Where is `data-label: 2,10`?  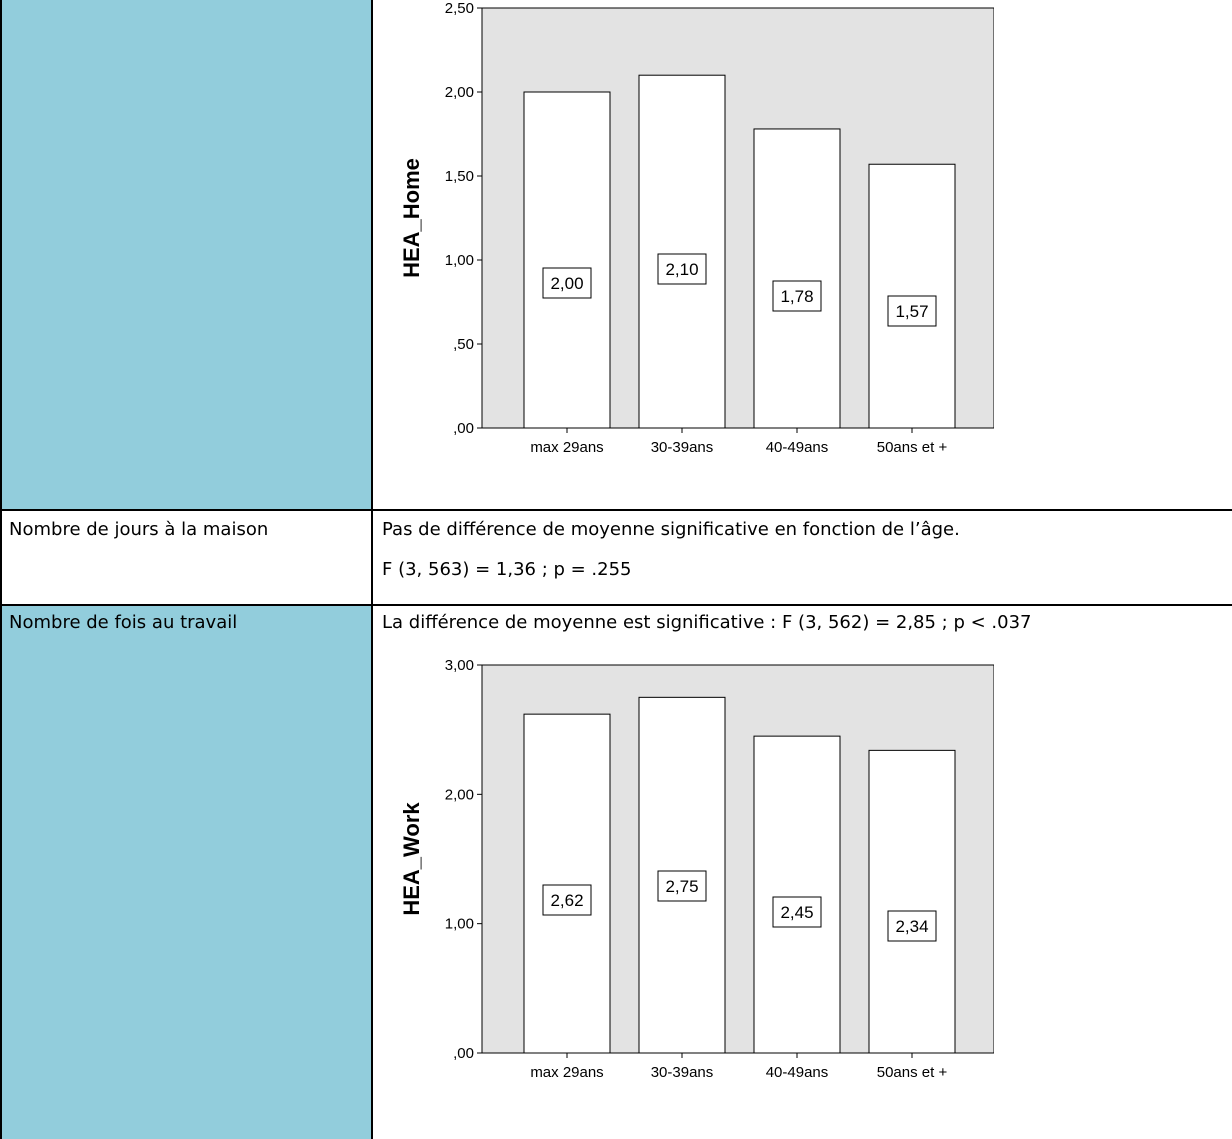 data-label: 2,10 is located at coordinates (681, 269).